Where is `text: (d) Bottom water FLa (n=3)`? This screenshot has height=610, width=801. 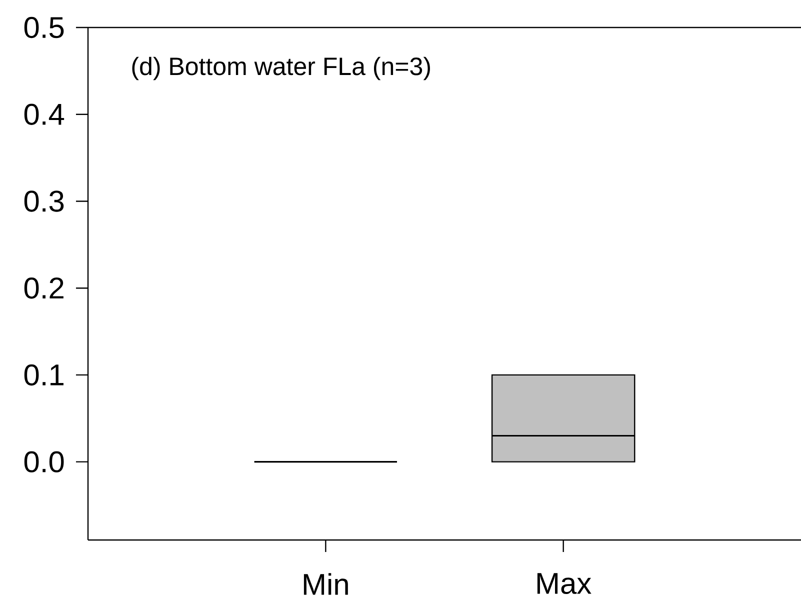 text: (d) Bottom water FLa (n=3) is located at coordinates (281, 68).